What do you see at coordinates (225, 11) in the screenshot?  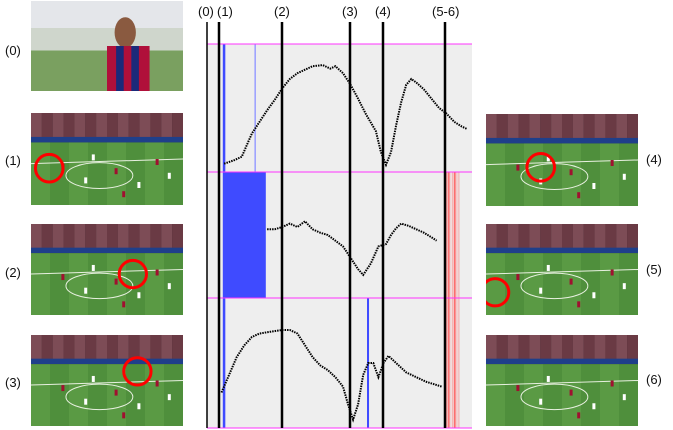 I see `marker-label: (1)` at bounding box center [225, 11].